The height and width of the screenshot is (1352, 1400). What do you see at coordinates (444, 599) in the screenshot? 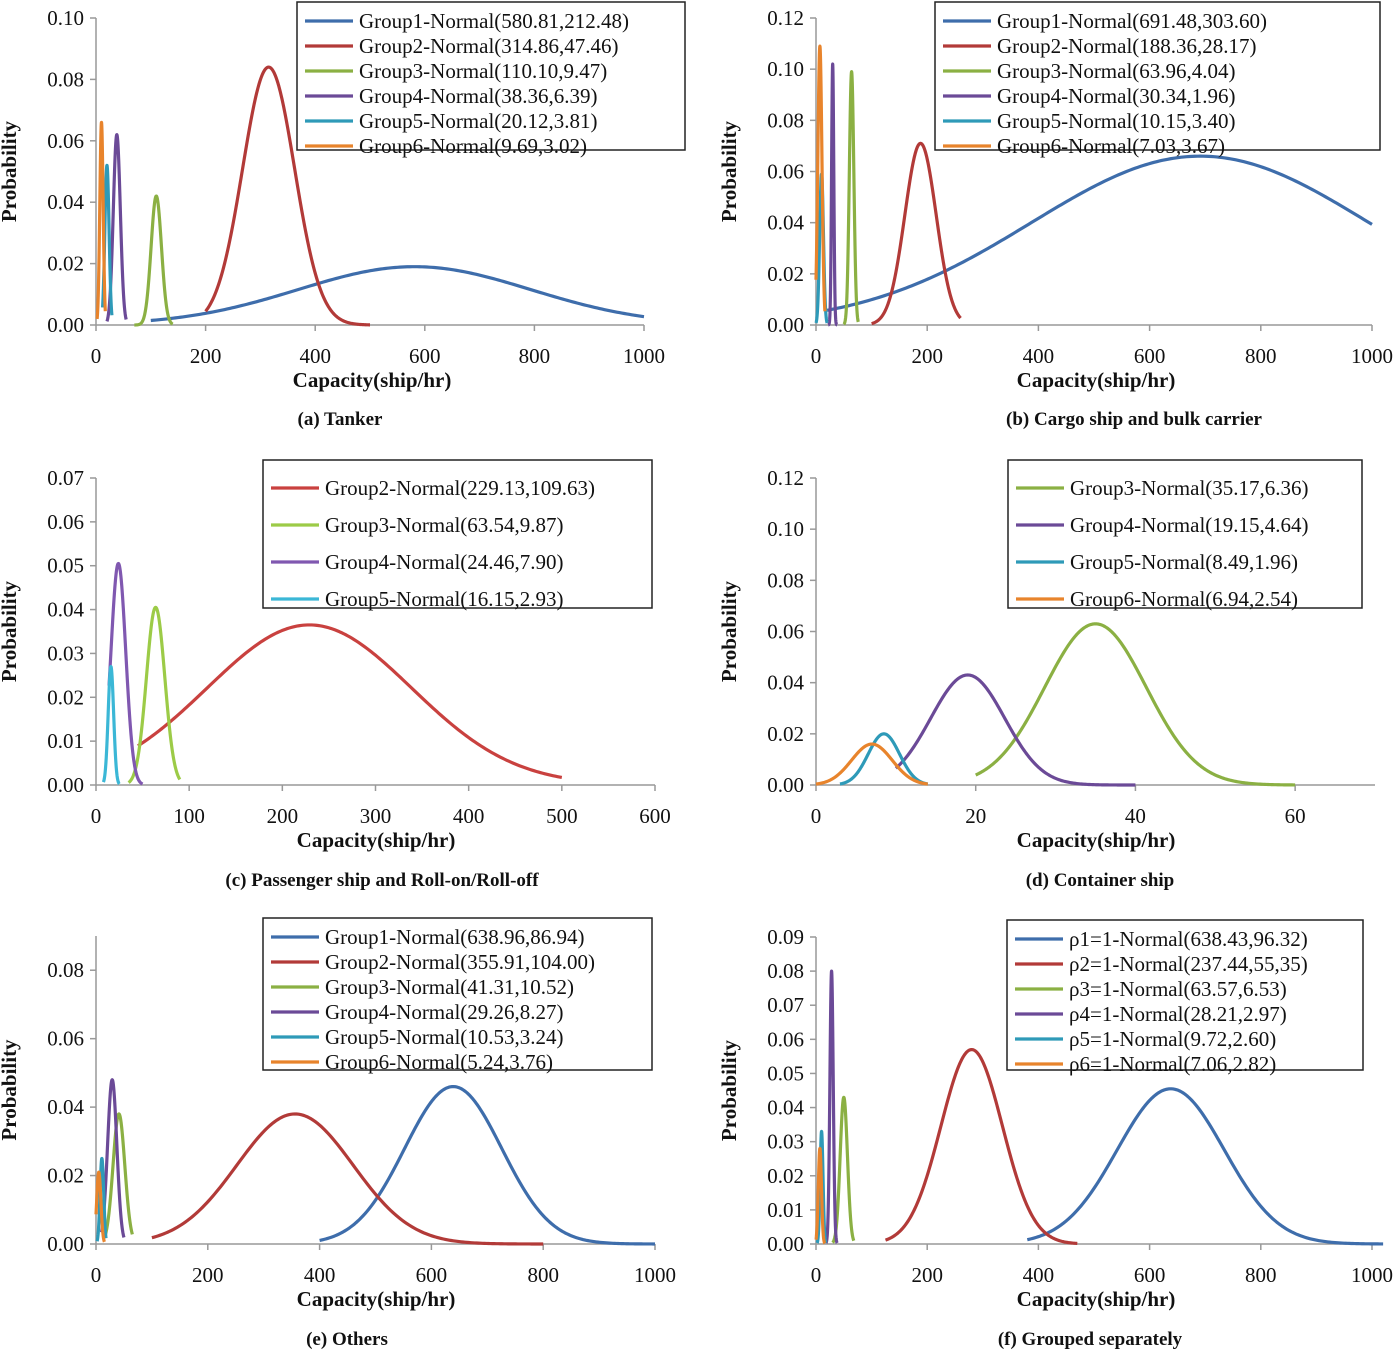
I see `legend-entry: Group5-Normal(16.15,2.93)` at bounding box center [444, 599].